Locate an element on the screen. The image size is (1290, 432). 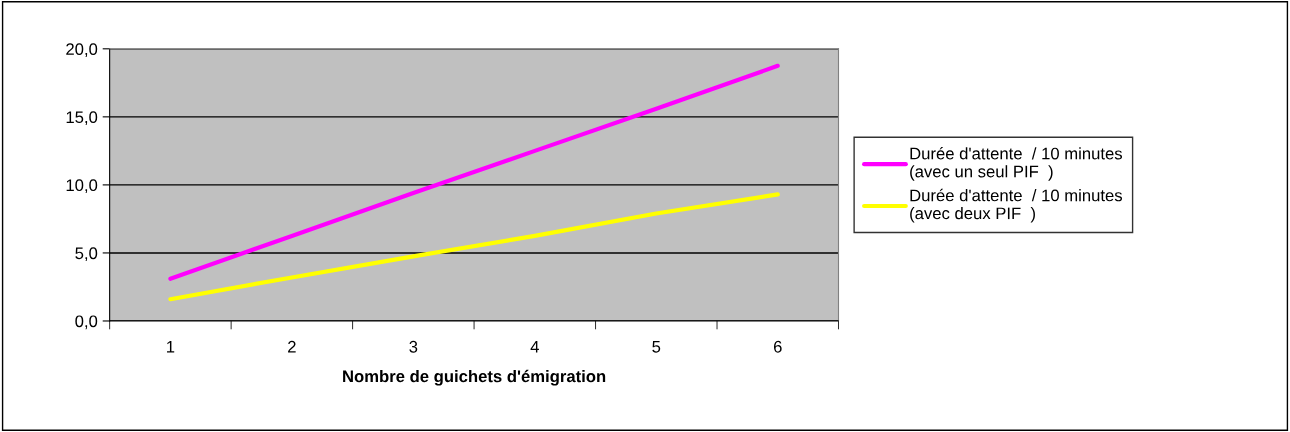
x-tick-label: 2 is located at coordinates (292, 346).